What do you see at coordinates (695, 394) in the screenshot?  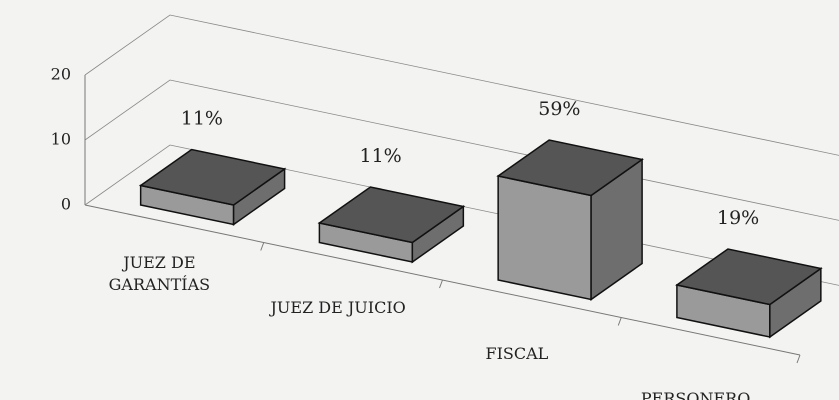 I see `x-tick-label: PERSONERO` at bounding box center [695, 394].